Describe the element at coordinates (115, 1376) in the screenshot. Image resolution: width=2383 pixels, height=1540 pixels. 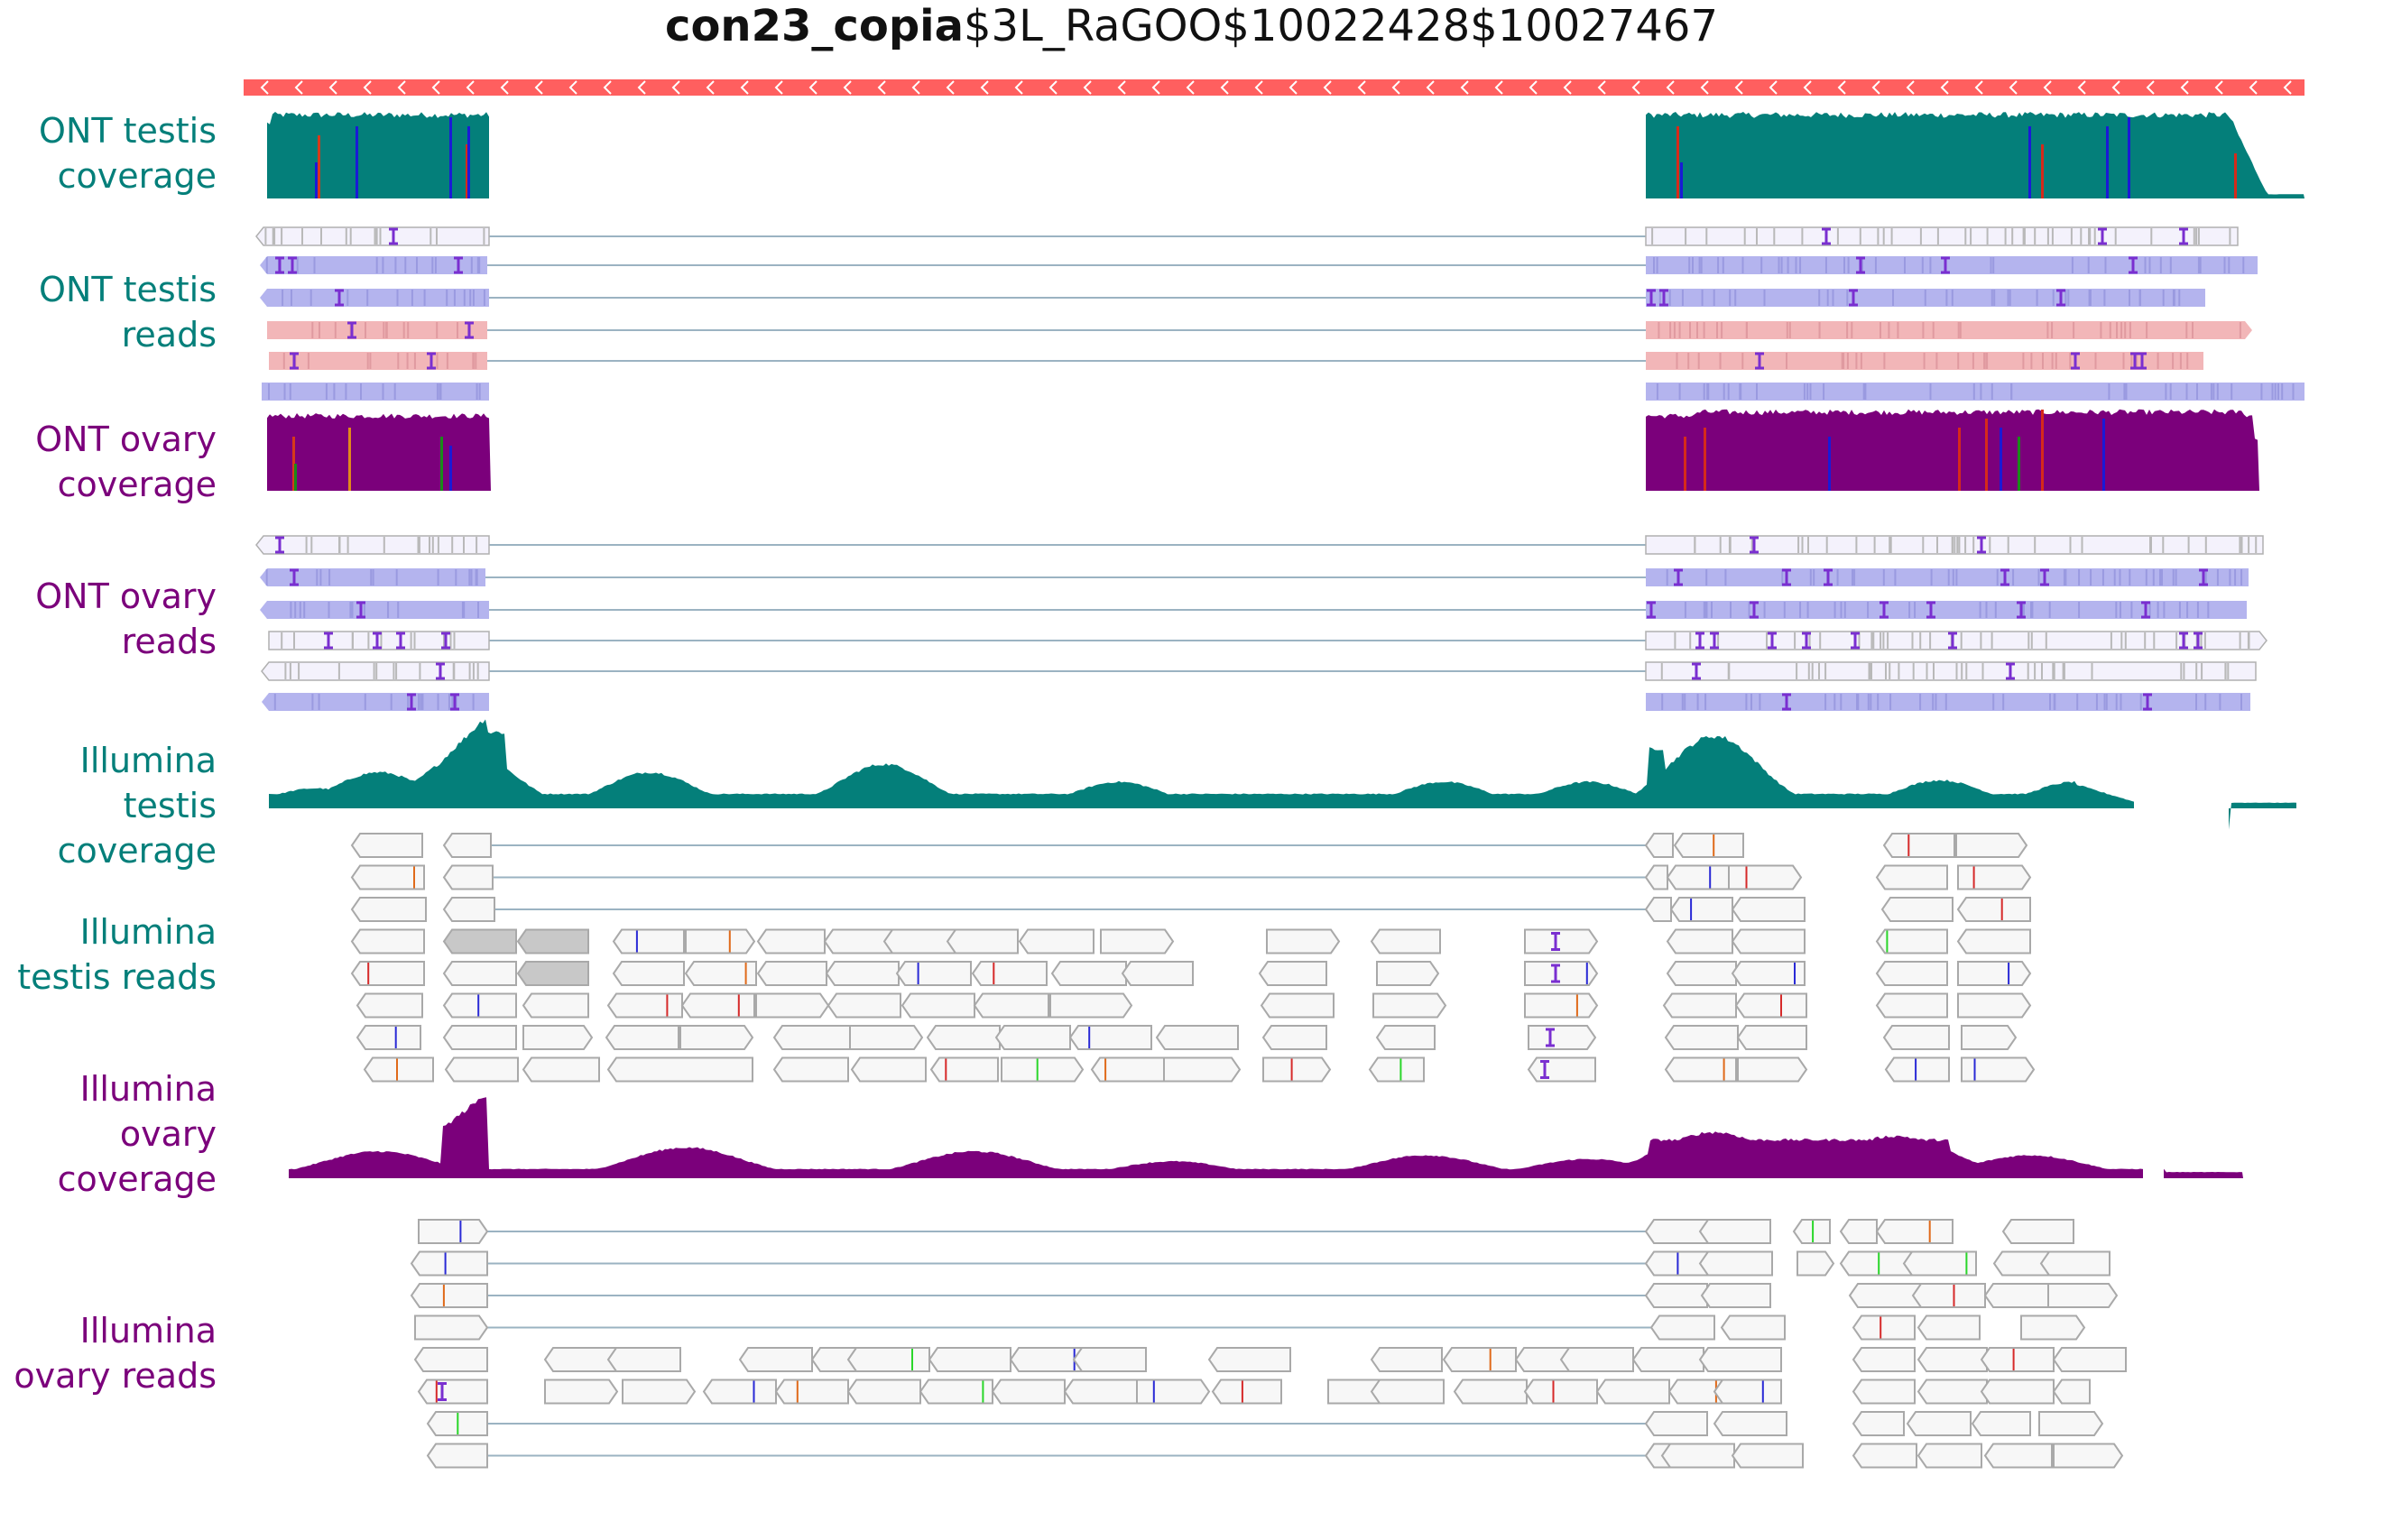
I see `label-line: ovary reads` at that location.